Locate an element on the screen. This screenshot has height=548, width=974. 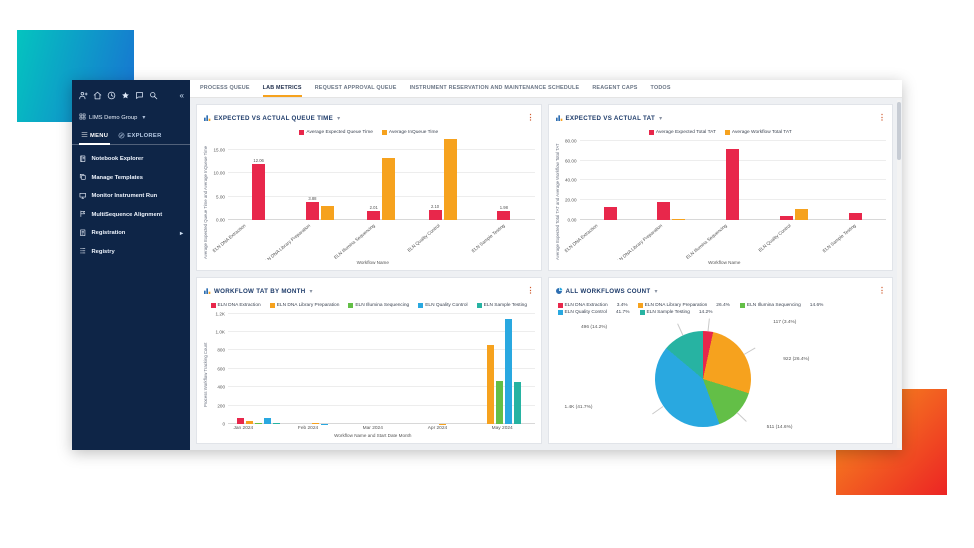
bar-value-label: 1.98 is located at coordinates (503, 207).